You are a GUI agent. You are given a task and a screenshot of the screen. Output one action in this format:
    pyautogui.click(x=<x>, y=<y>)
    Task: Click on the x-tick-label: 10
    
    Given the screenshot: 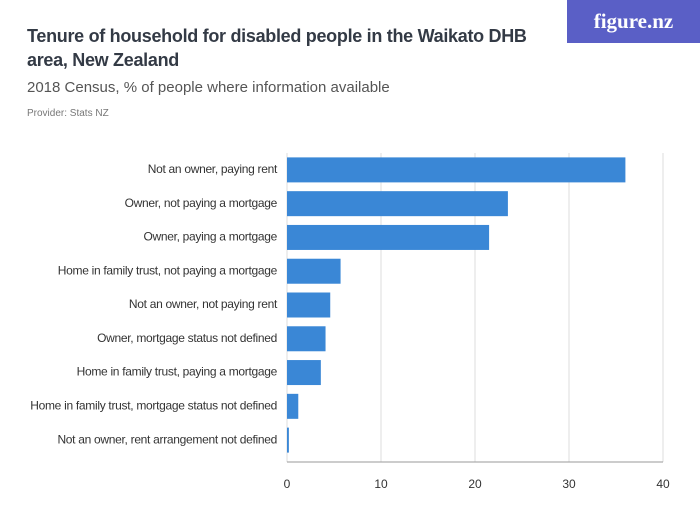 What is the action you would take?
    pyautogui.click(x=381, y=484)
    